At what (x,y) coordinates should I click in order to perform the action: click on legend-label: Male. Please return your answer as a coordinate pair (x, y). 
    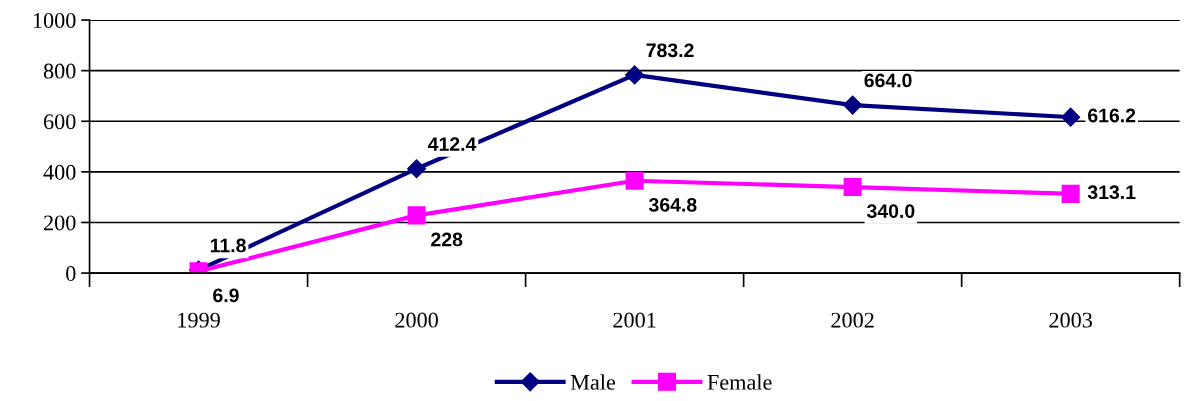
    Looking at the image, I should click on (593, 382).